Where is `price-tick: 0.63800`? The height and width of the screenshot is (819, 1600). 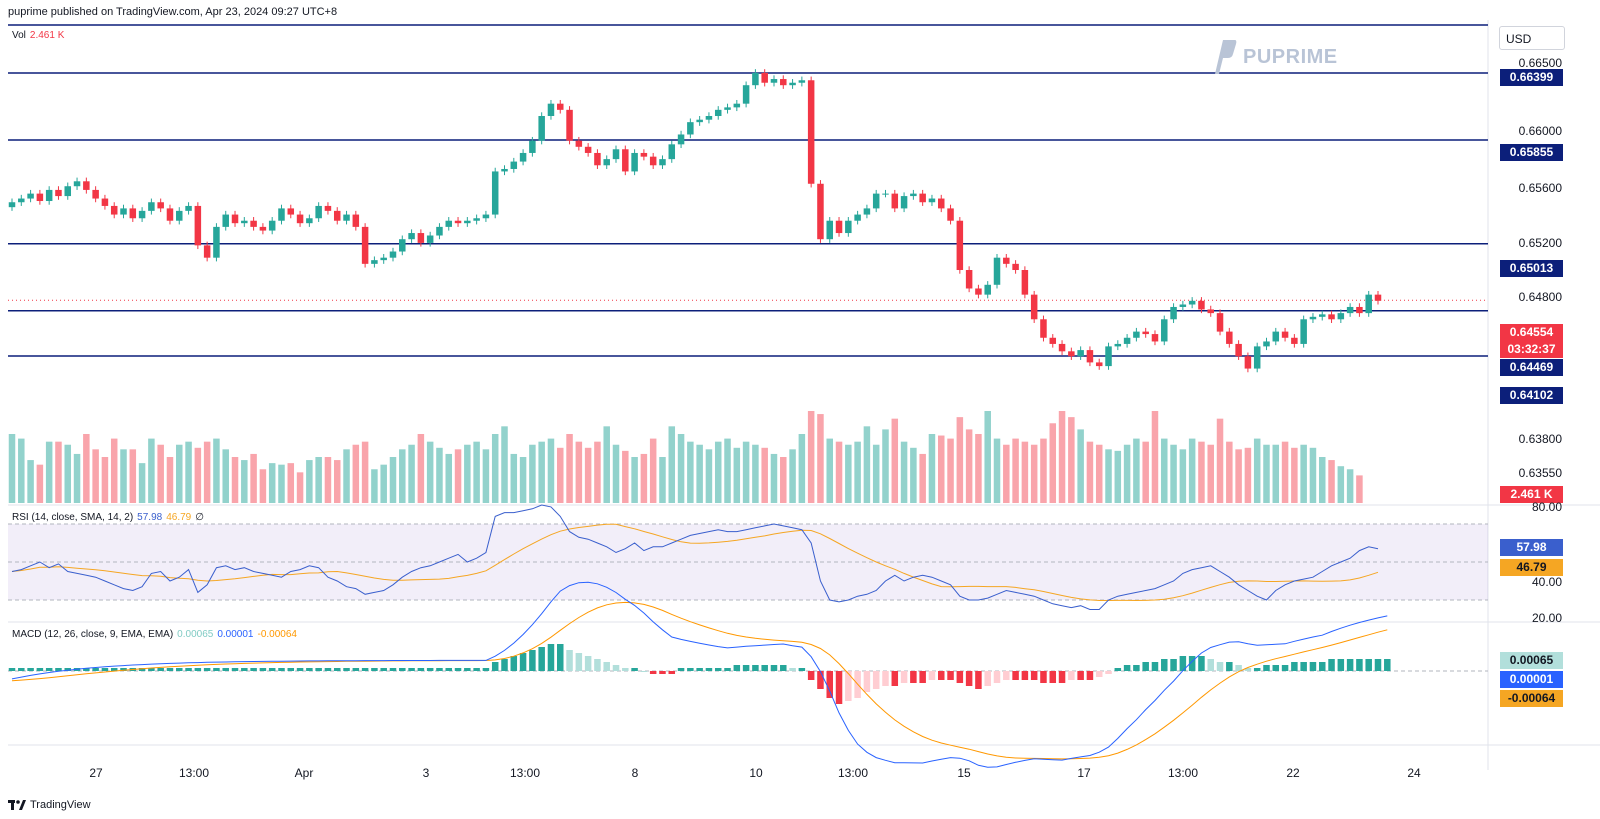
price-tick: 0.63800 is located at coordinates (1540, 439).